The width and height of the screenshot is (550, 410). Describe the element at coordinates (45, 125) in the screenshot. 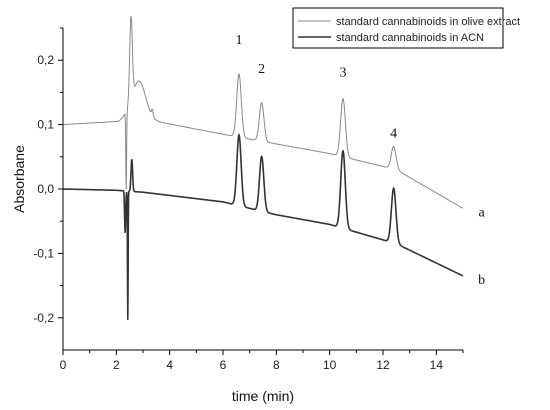

I see `y-tick-label: 0,1` at that location.